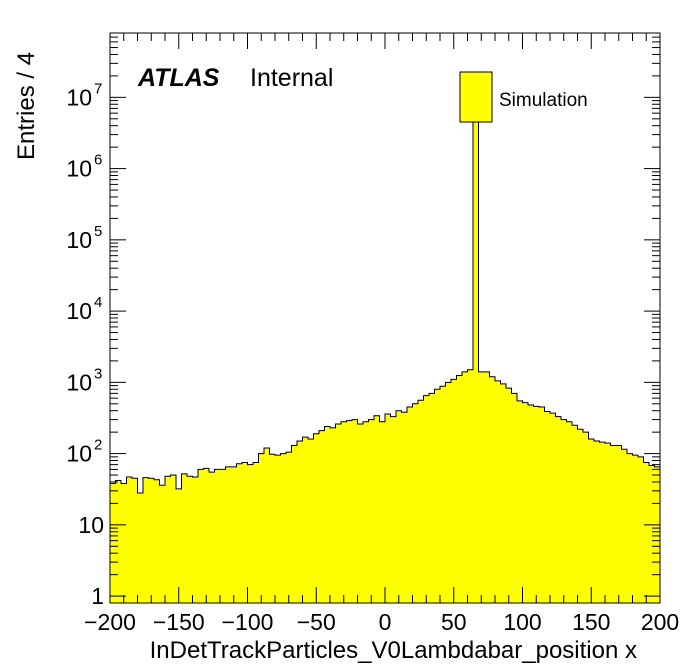 Image resolution: width=696 pixels, height=672 pixels. What do you see at coordinates (543, 100) in the screenshot?
I see `legend-entry-simulation: Simulation` at bounding box center [543, 100].